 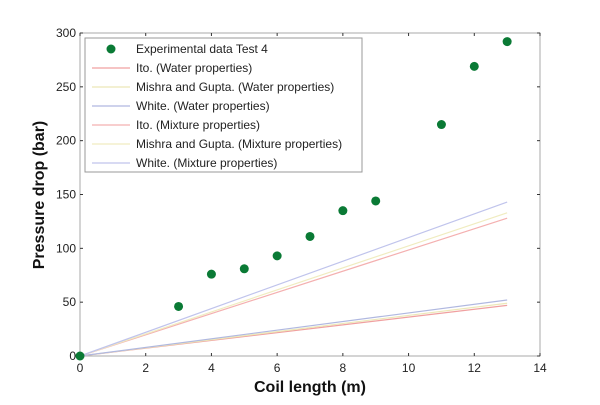 I want to click on y-tick-label: 100, so click(x=66, y=248).